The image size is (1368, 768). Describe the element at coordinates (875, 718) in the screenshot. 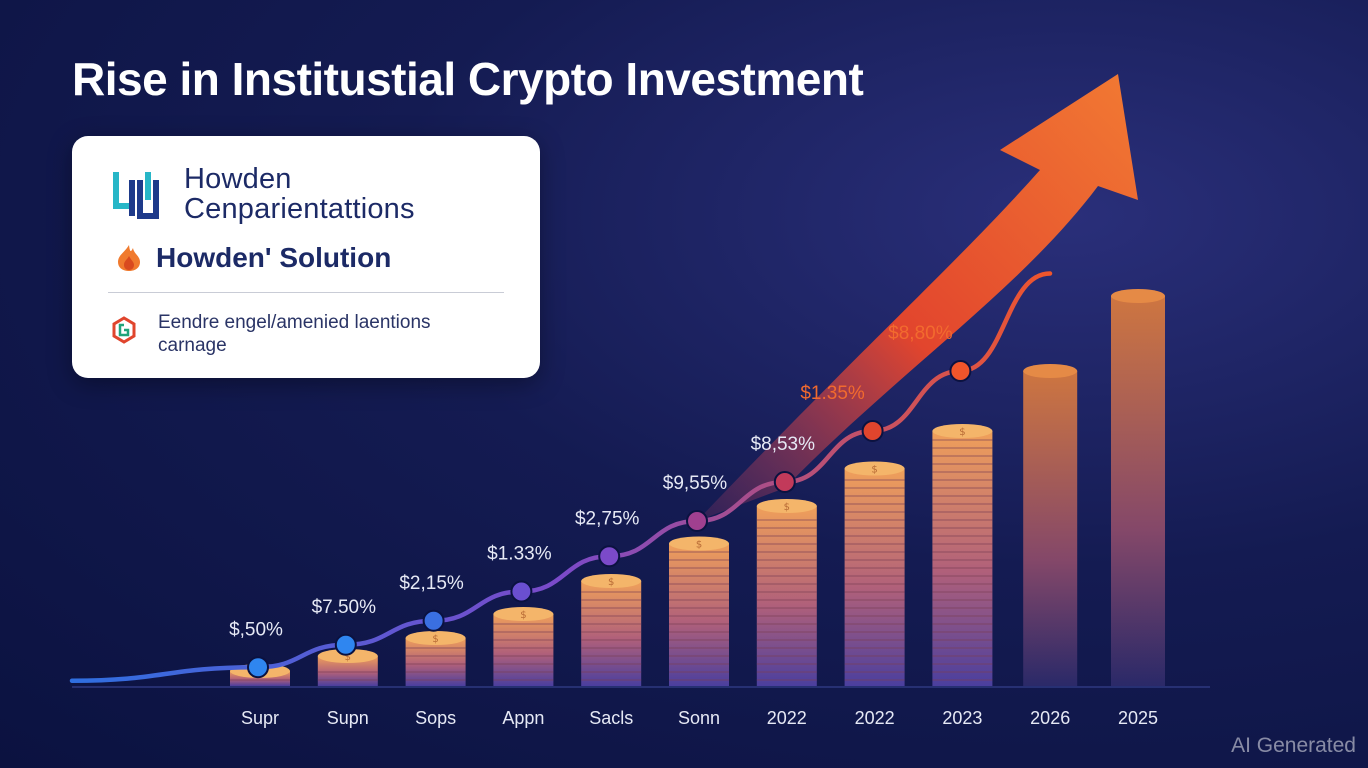

I see `category-label-7: 2022` at that location.